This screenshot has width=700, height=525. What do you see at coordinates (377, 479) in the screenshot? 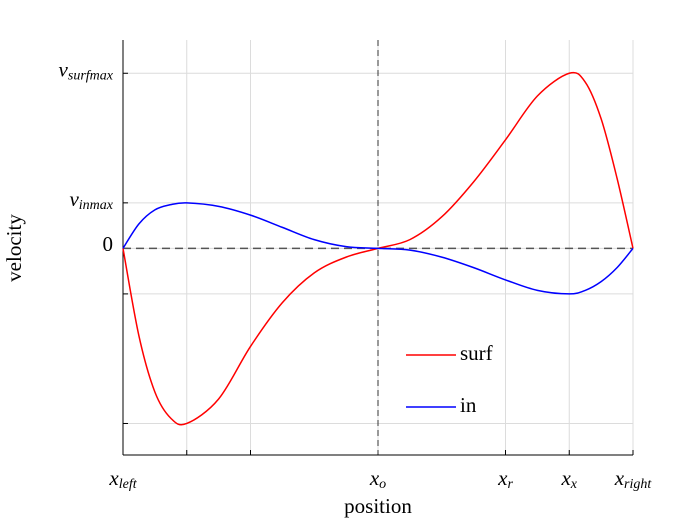
I see `x-tick-label: xo` at bounding box center [377, 479].